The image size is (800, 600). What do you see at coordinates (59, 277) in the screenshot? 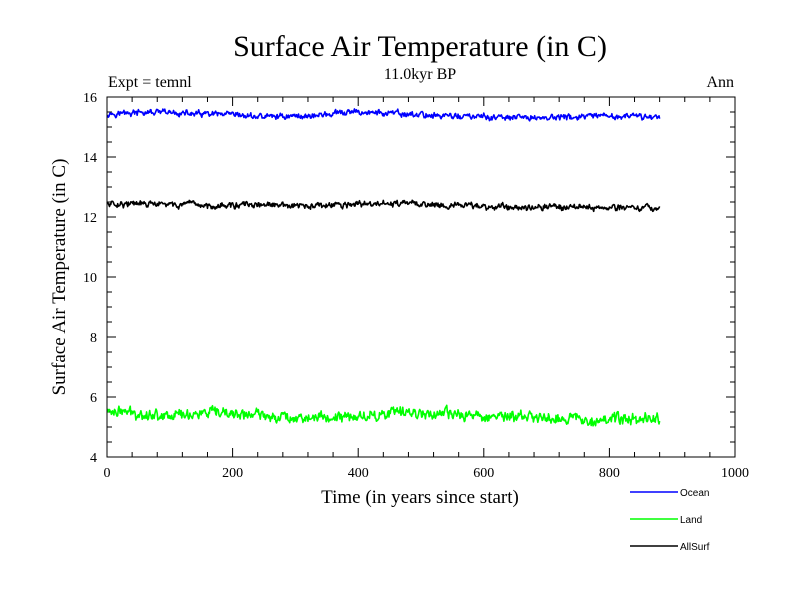
I see `y-axis-label: Surface Air Temperature (in C)` at bounding box center [59, 277].